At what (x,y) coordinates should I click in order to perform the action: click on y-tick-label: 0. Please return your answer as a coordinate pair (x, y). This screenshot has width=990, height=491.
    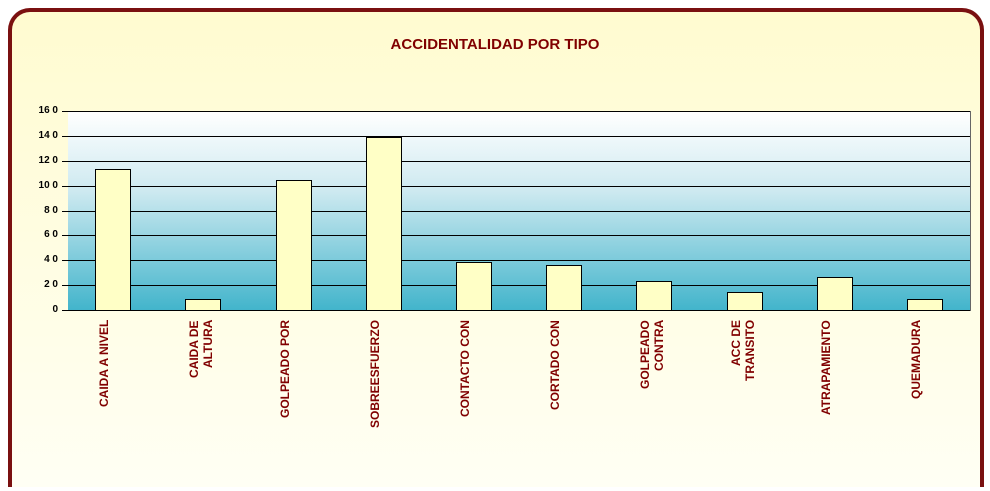
    Looking at the image, I should click on (55, 309).